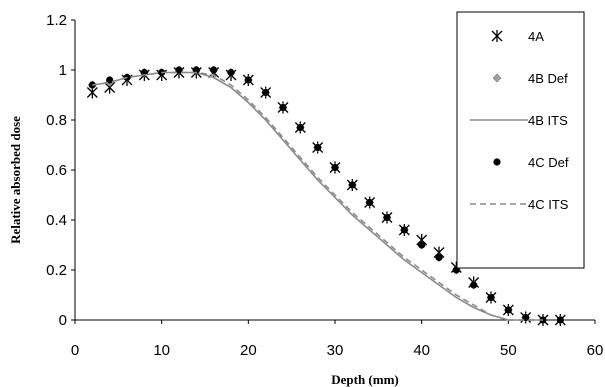  I want to click on legend-item: 4B Def, so click(530, 78).